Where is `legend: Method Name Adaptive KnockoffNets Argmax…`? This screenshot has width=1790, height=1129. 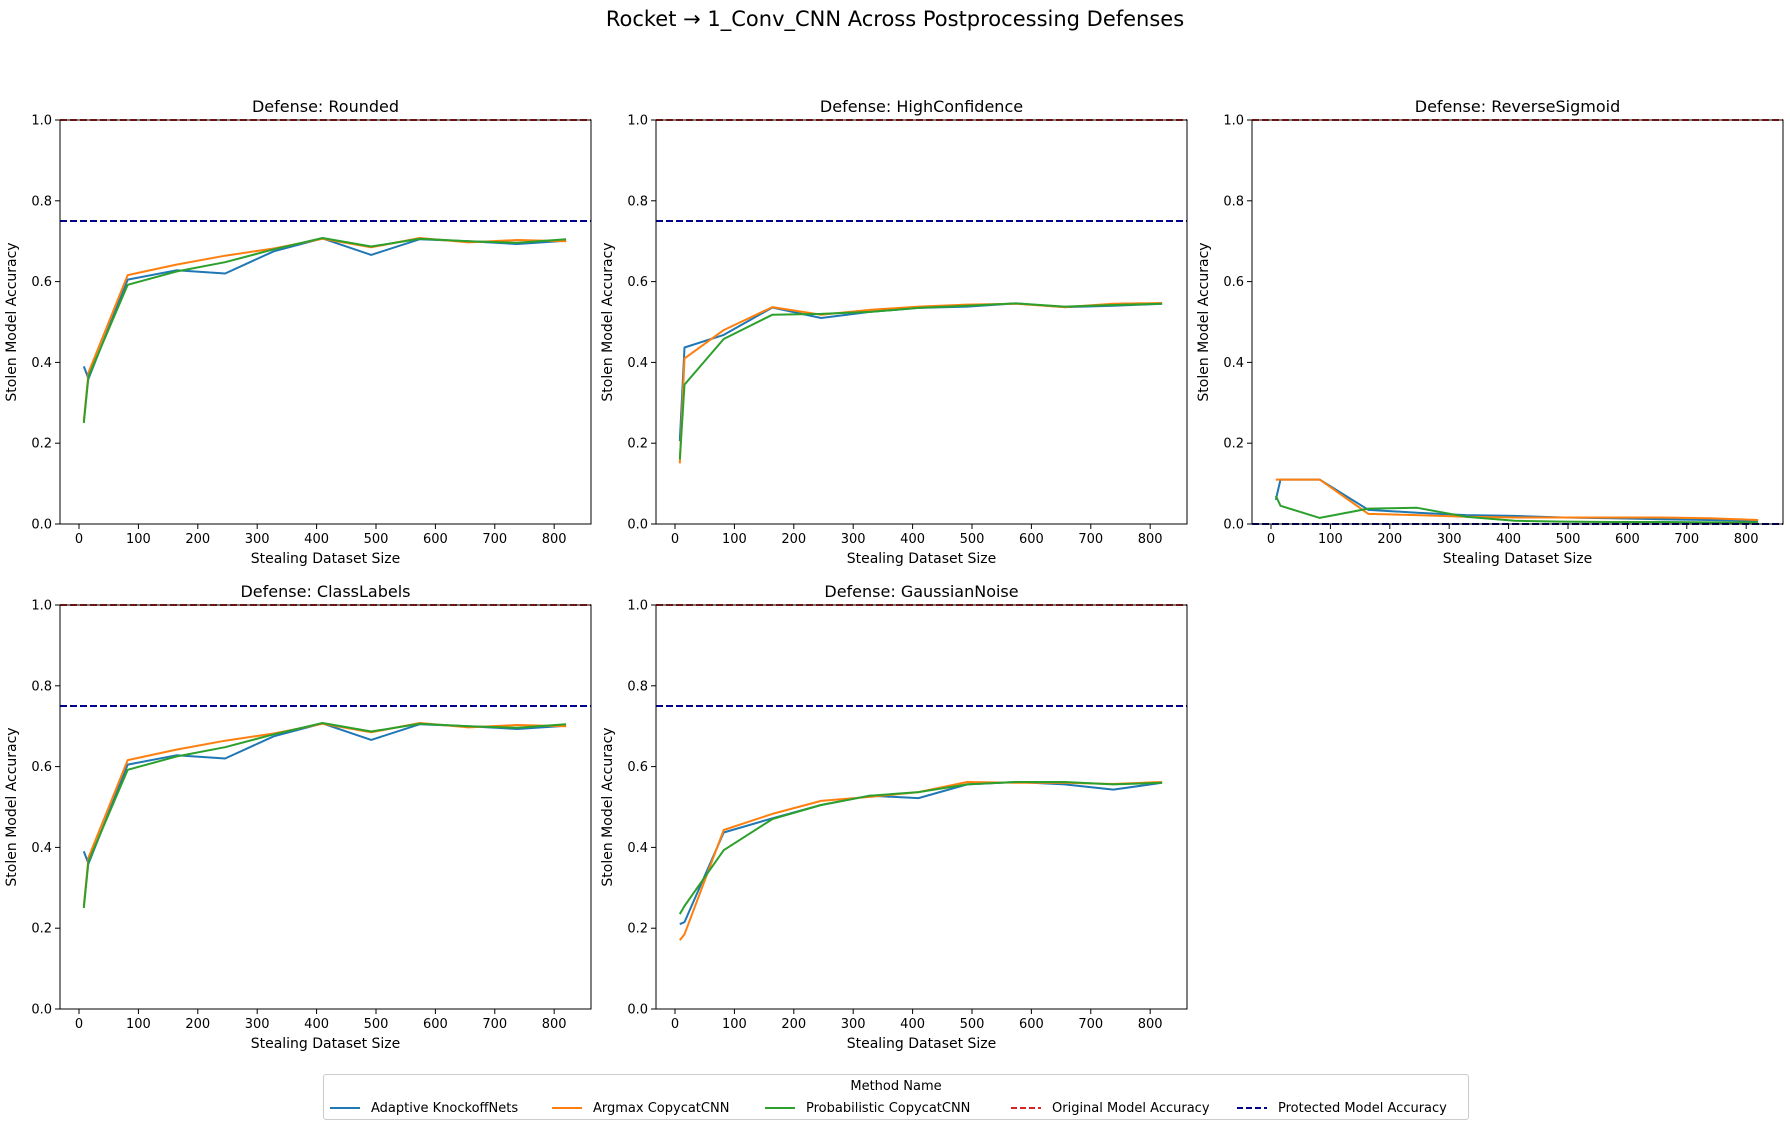
legend: Method Name Adaptive KnockoffNets Argmax… is located at coordinates (896, 1097).